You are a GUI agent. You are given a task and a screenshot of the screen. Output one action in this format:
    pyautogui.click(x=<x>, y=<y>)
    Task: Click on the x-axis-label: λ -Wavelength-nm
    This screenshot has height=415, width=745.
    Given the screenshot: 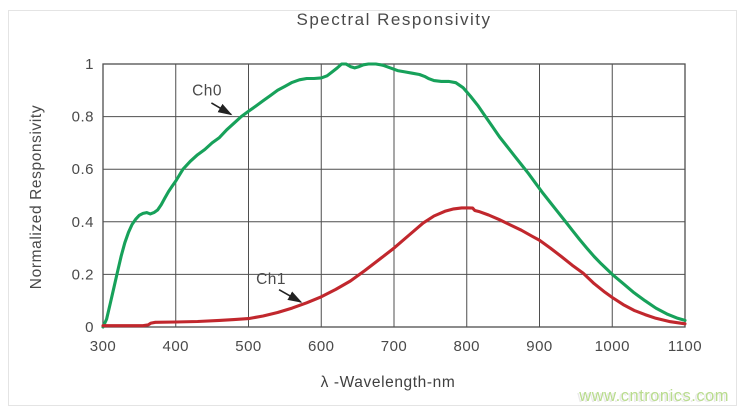 What is the action you would take?
    pyautogui.click(x=388, y=382)
    